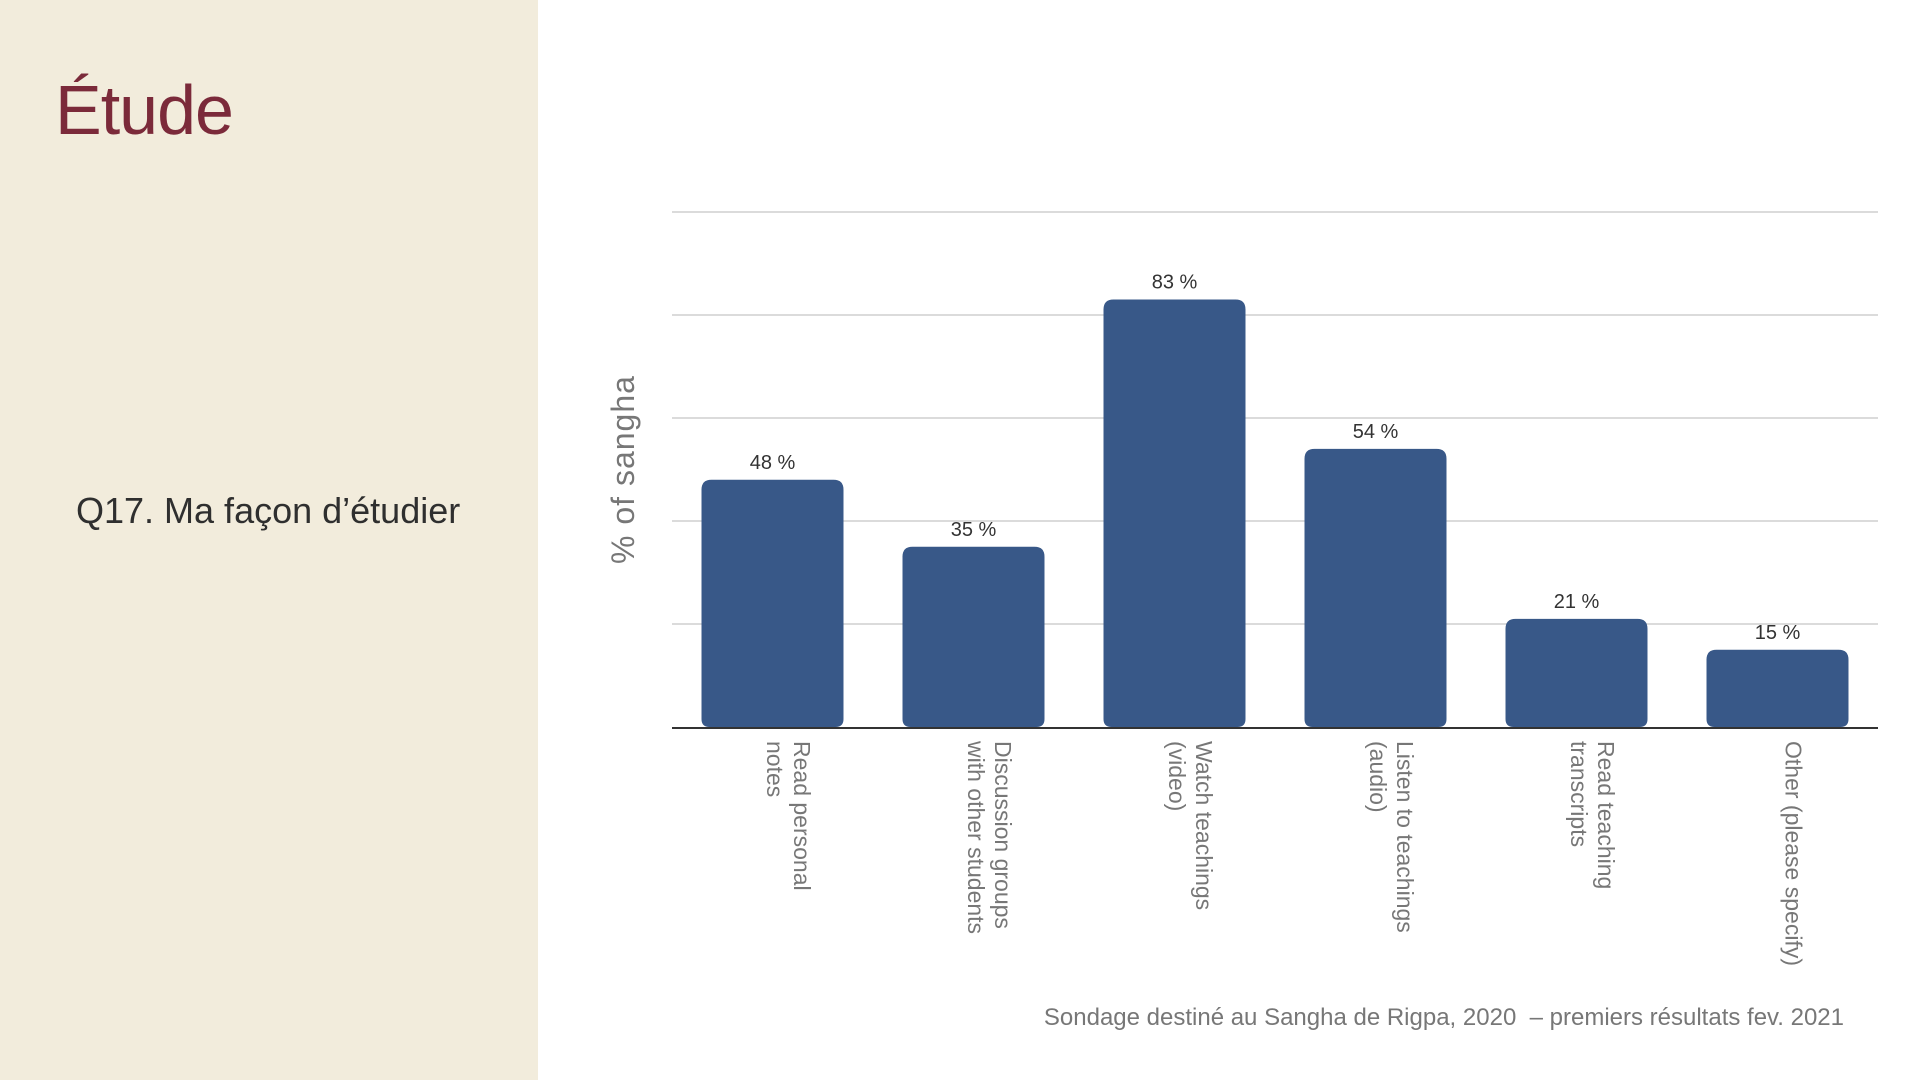 The image size is (1920, 1080). I want to click on data-label: 54 %, so click(1376, 432).